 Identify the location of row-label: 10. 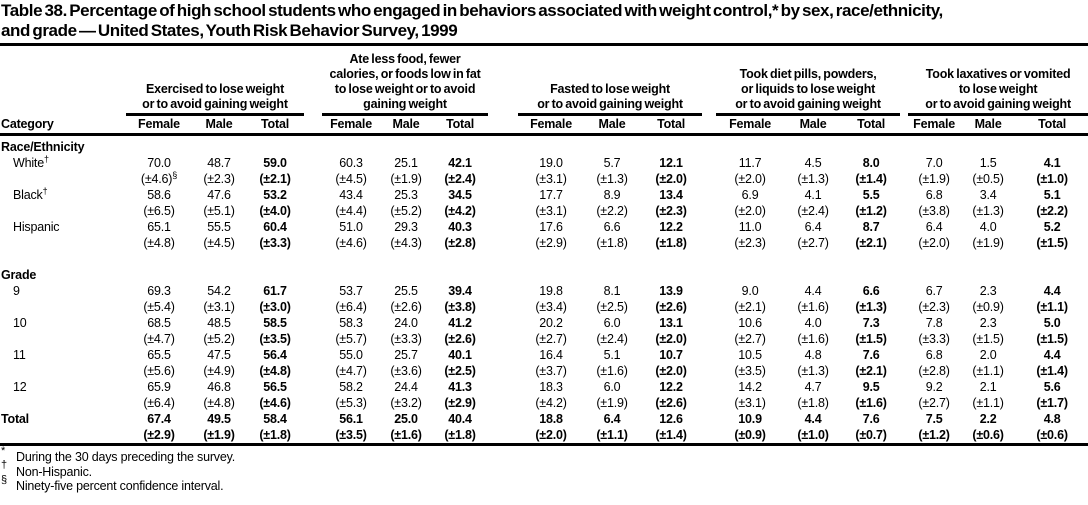
(20, 323).